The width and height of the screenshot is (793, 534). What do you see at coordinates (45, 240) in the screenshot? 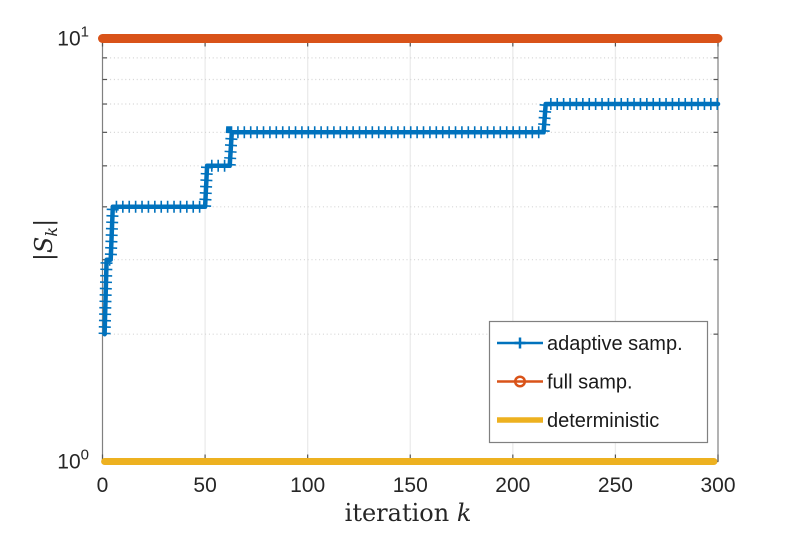
I see `y-axis-label: |Sk|` at bounding box center [45, 240].